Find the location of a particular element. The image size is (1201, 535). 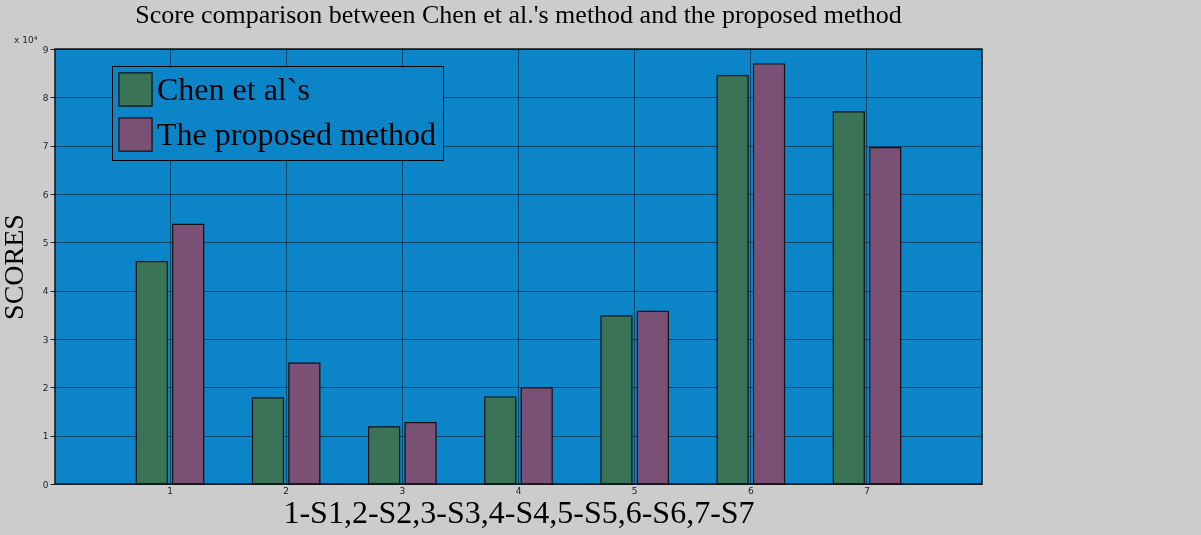

x-tick-label: 3 is located at coordinates (402, 490).